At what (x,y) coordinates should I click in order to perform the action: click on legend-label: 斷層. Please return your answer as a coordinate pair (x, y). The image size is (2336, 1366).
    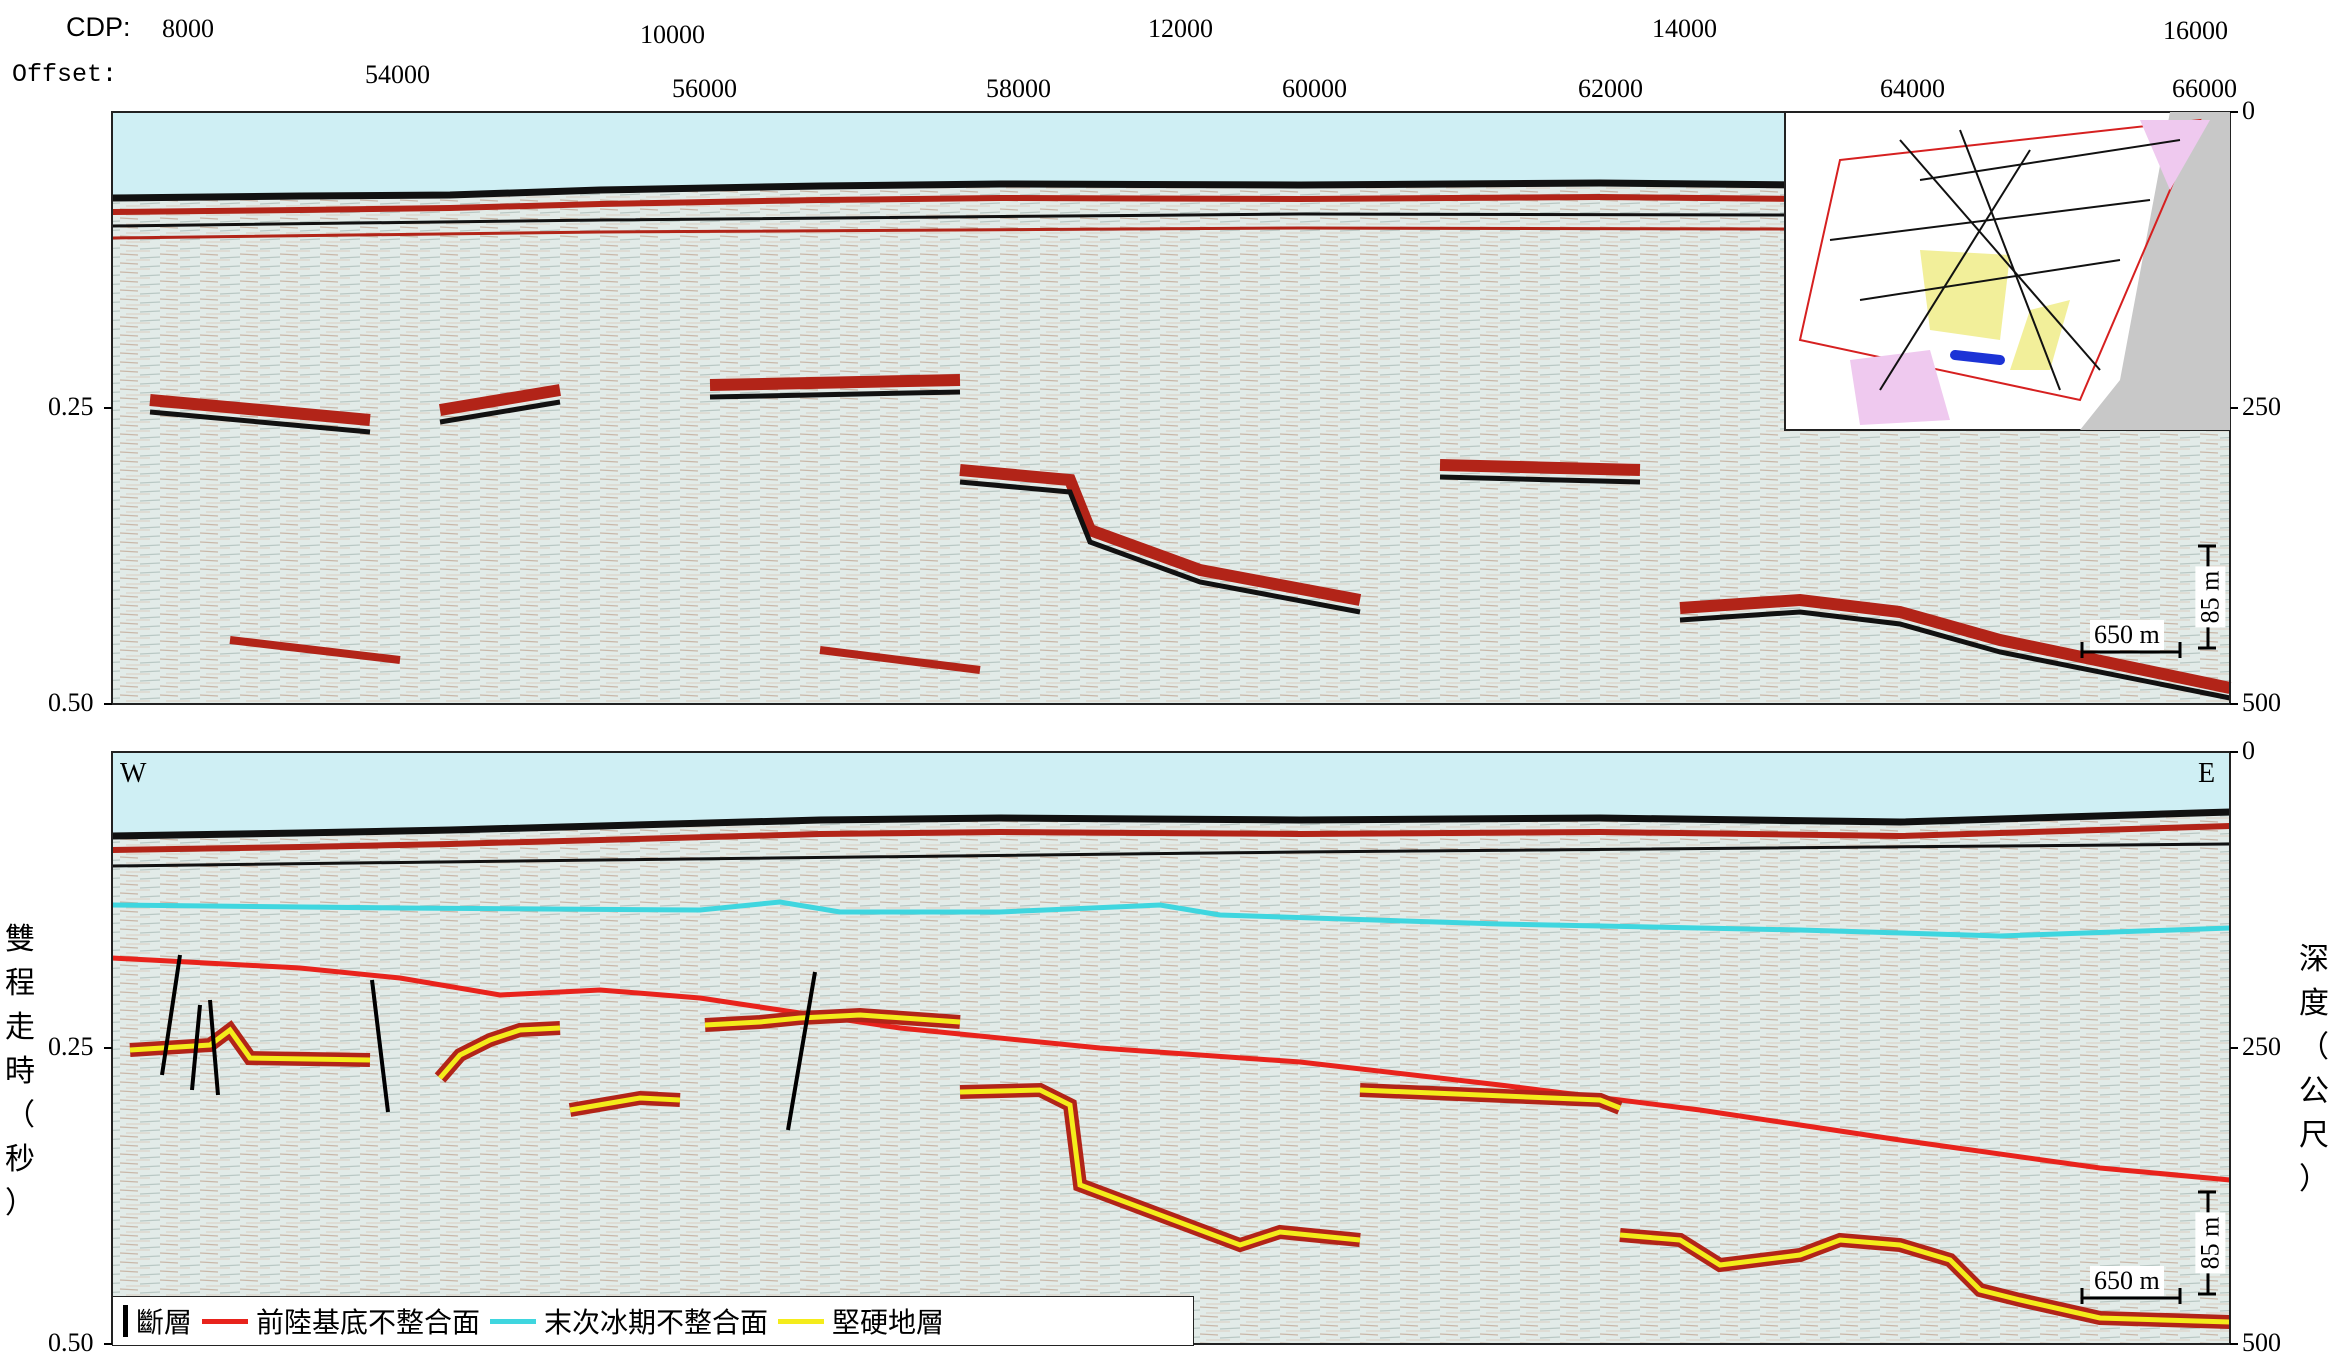
    Looking at the image, I should click on (164, 1322).